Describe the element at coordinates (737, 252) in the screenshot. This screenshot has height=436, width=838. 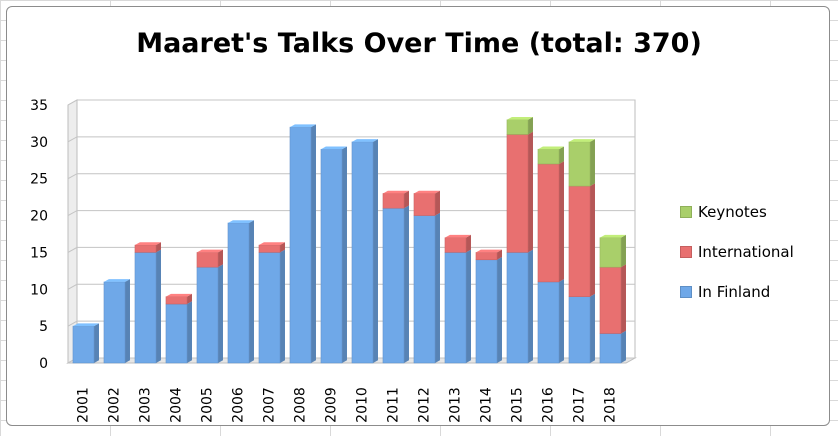
I see `legend-item: International` at that location.